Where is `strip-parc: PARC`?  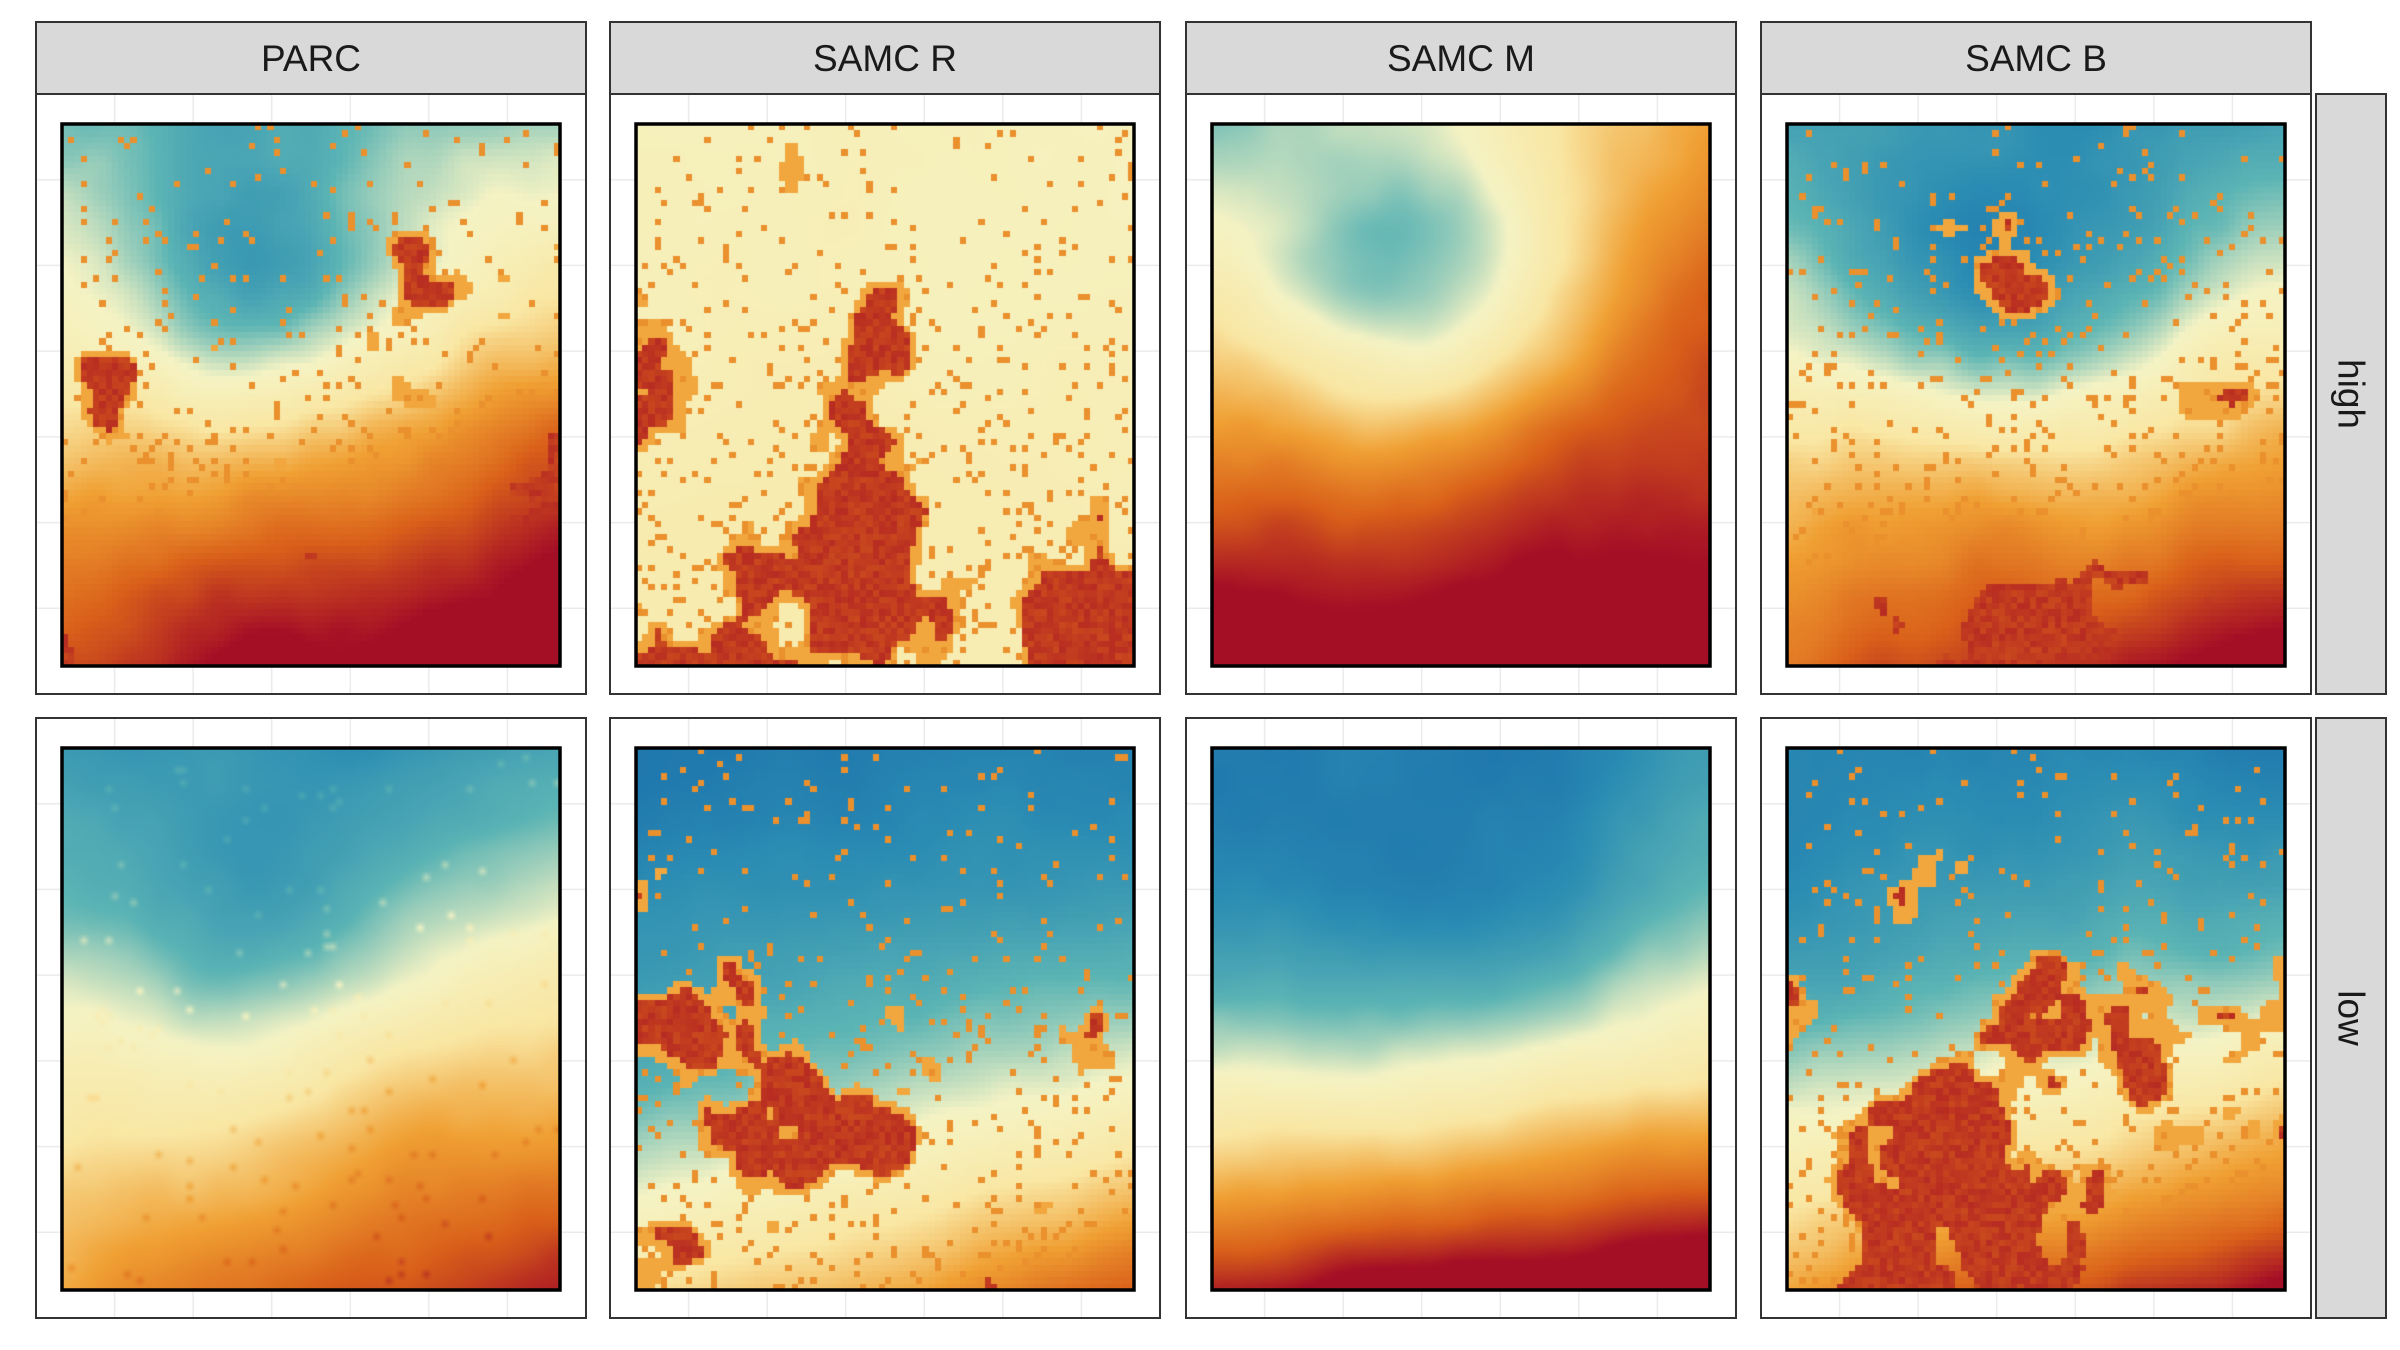 strip-parc: PARC is located at coordinates (311, 58).